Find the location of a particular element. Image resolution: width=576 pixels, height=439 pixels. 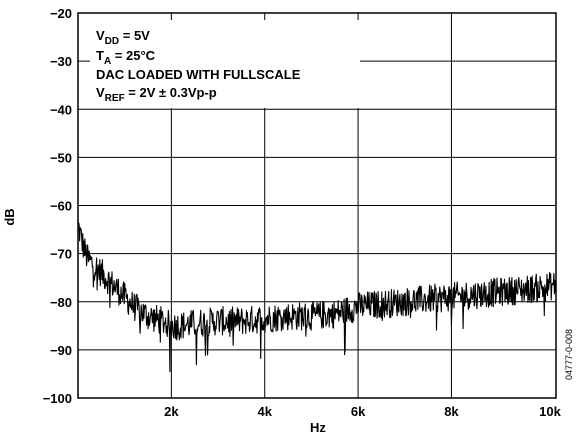

annotation-ta-value: = 25°C is located at coordinates (133, 55).